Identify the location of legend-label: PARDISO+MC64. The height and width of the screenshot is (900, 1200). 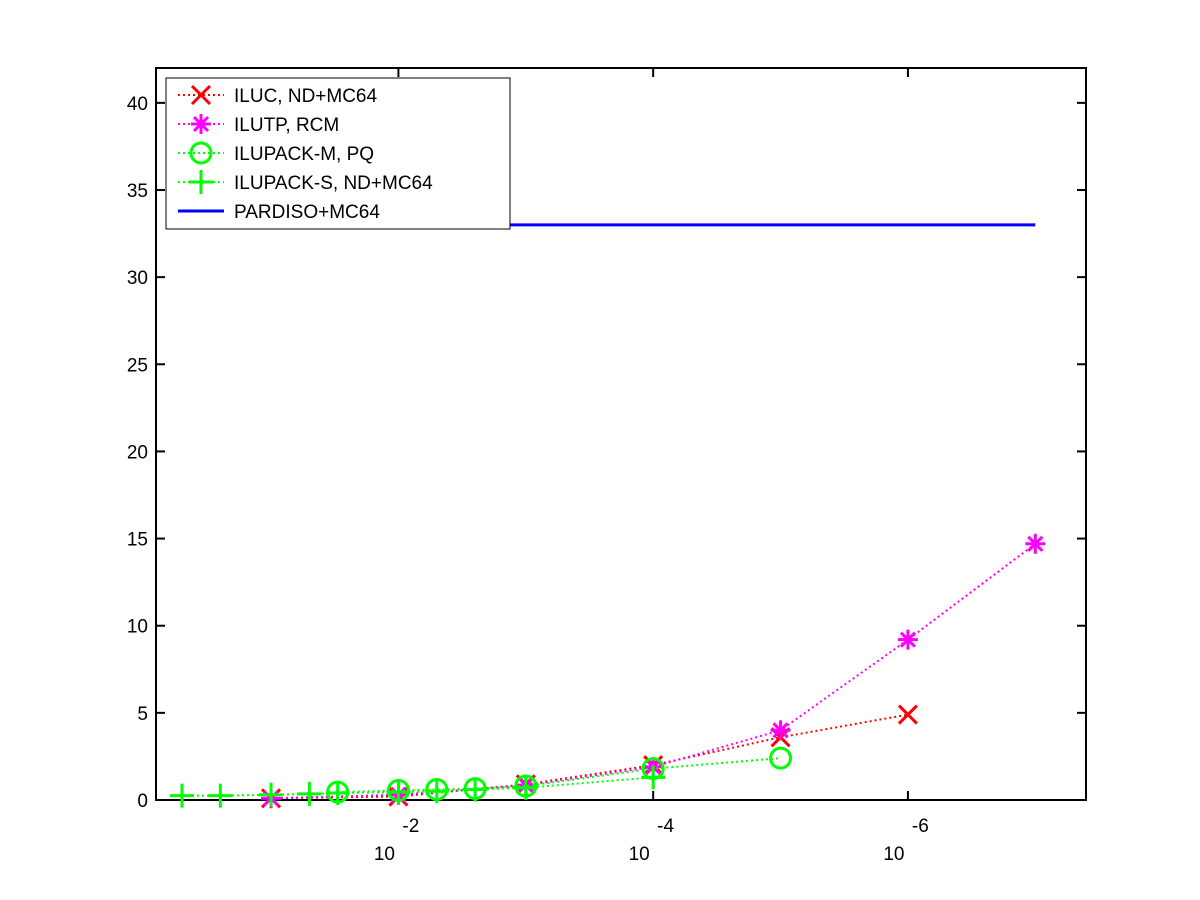
(307, 212).